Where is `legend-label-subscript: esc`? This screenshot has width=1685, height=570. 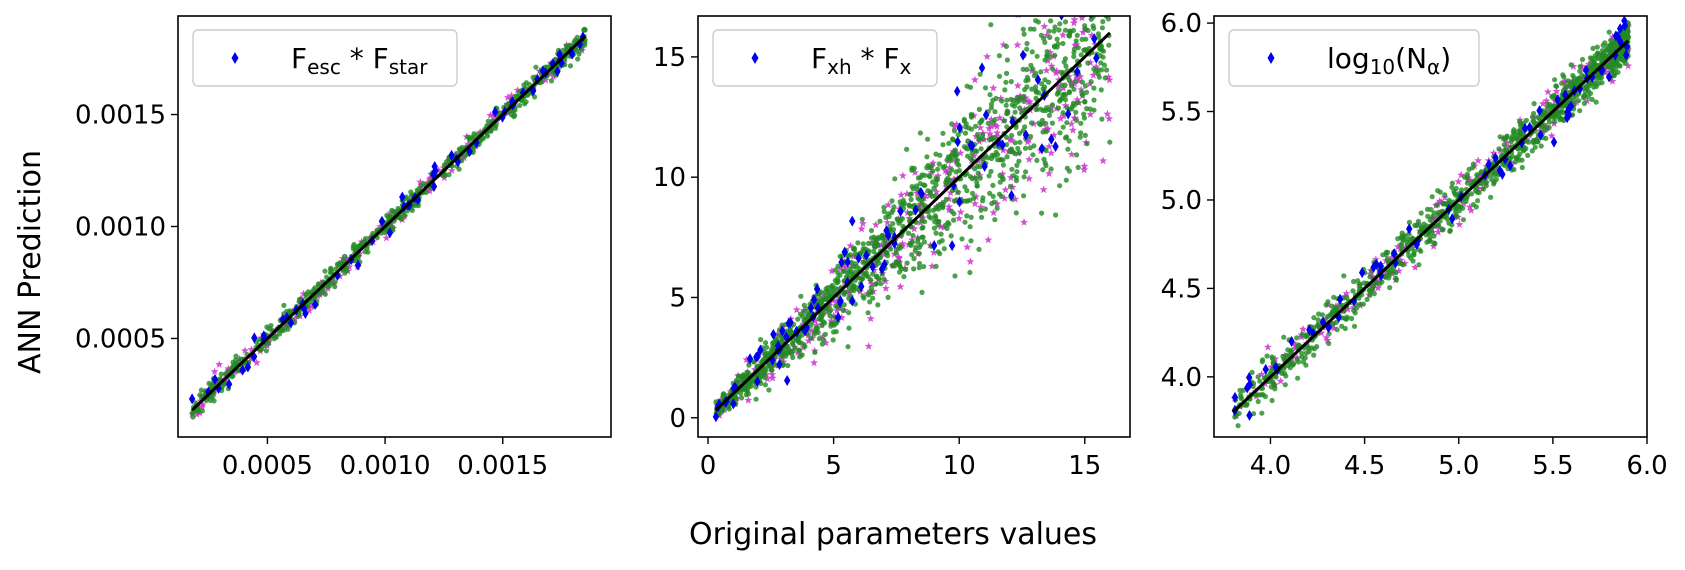 legend-label-subscript: esc is located at coordinates (324, 67).